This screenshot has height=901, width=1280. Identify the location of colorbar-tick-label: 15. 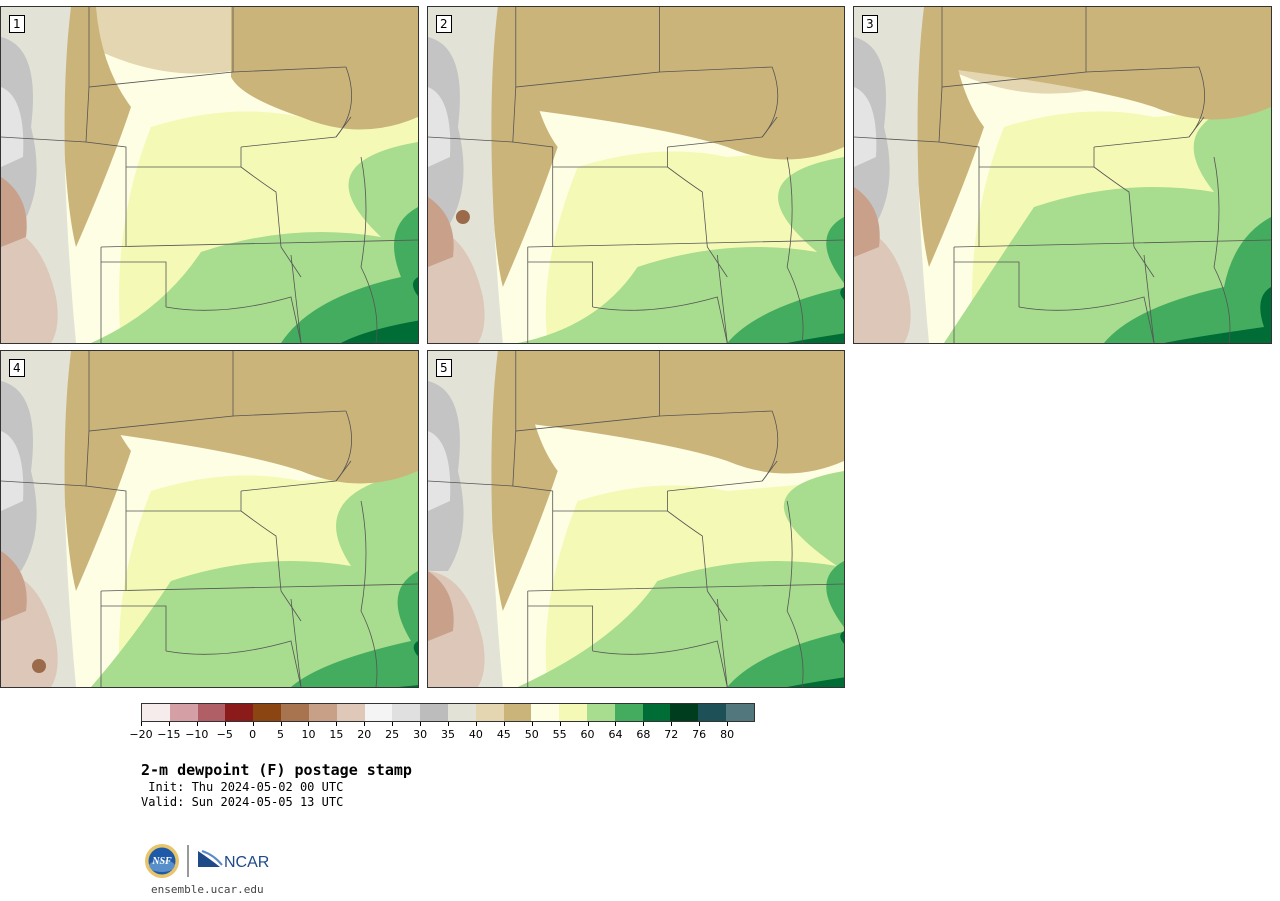
(336, 734).